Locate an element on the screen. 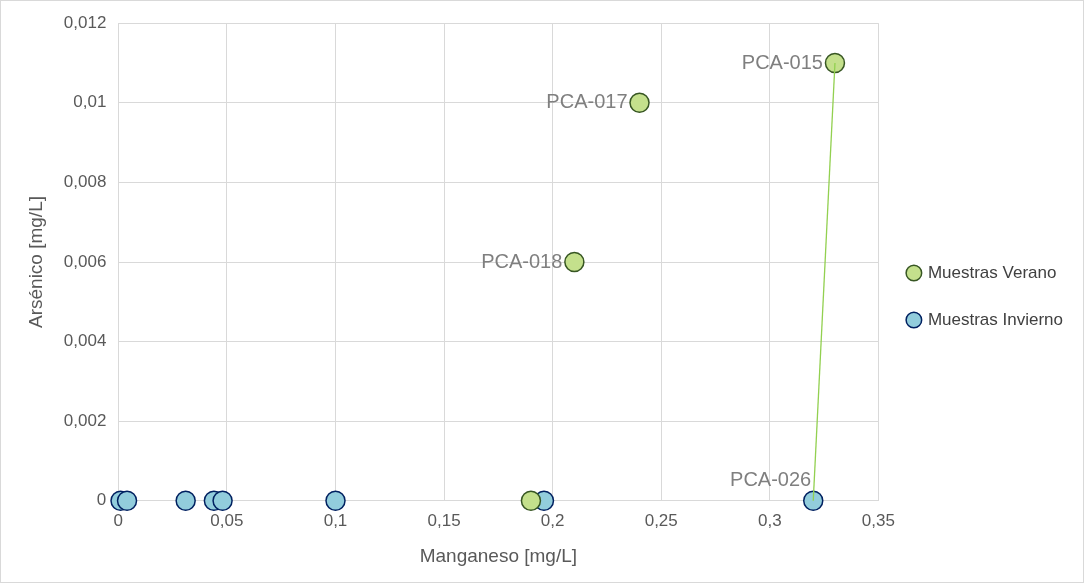 This screenshot has width=1084, height=583. y-tick-label: 0,006 is located at coordinates (85, 261).